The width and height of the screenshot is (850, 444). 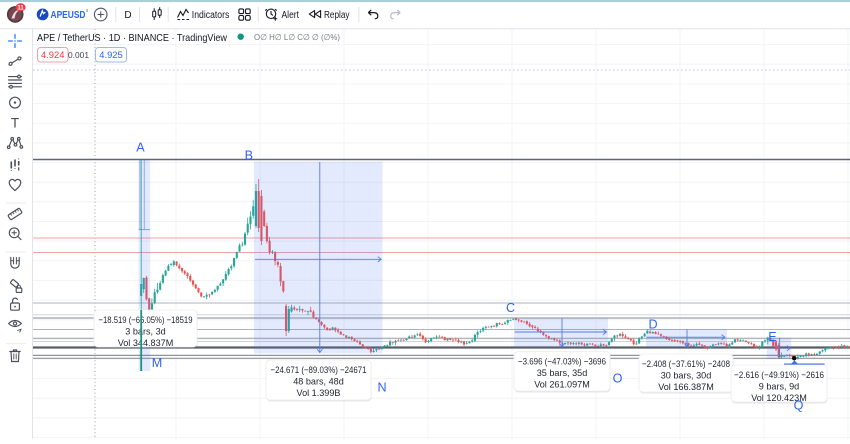 What do you see at coordinates (686, 387) in the screenshot?
I see `svg-text: Vol 166.387M` at bounding box center [686, 387].